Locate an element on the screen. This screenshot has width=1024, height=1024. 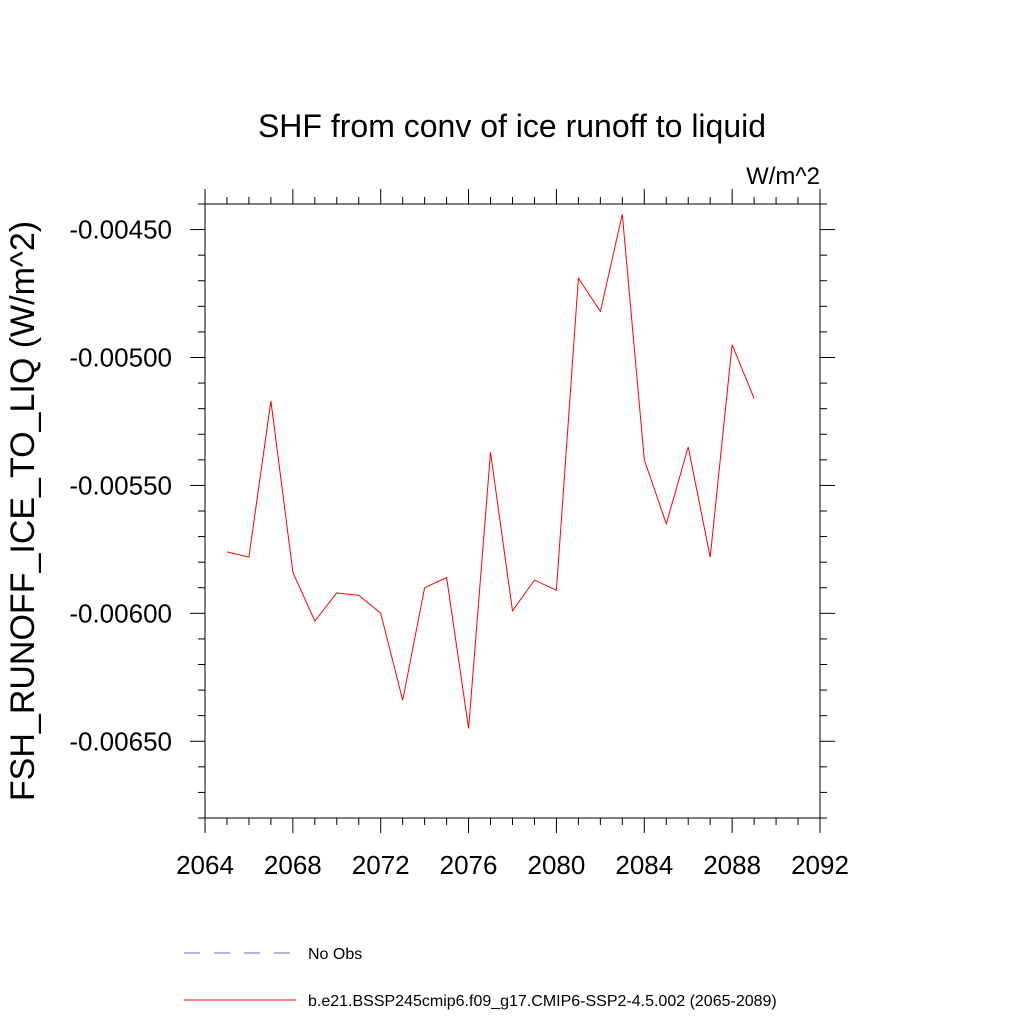
units-label: W/m^2 is located at coordinates (783, 176).